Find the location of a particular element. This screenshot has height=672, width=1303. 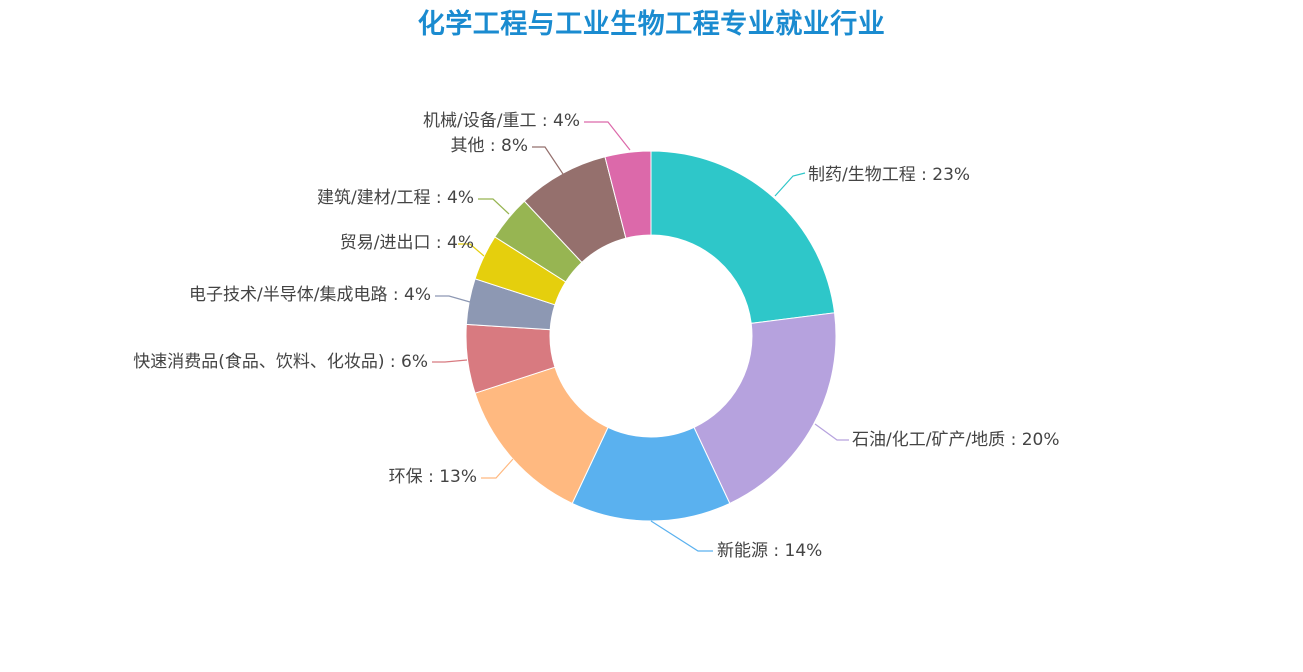

slice-label: 新能源 : 14% is located at coordinates (769, 551).